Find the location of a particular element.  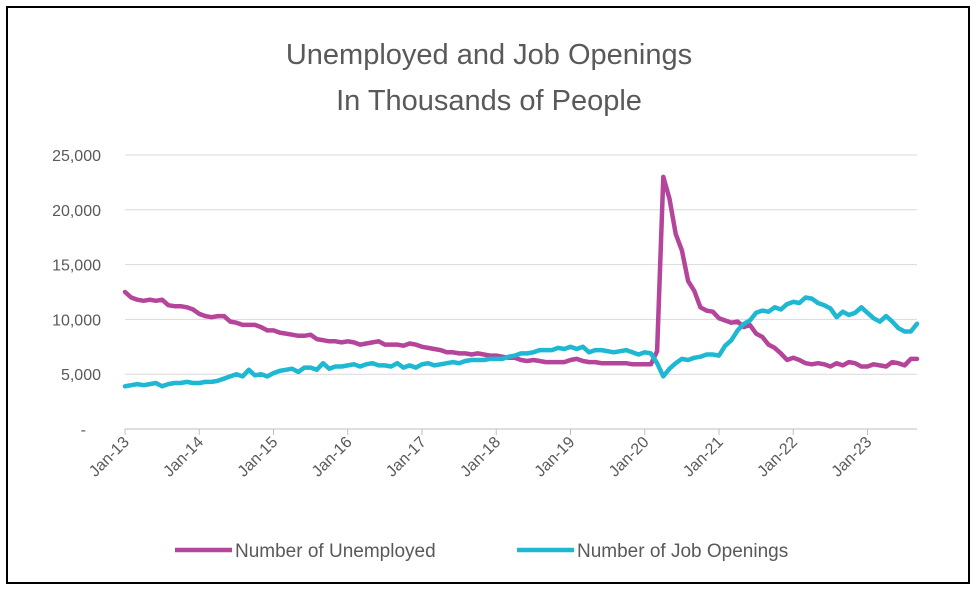

x-tick-label: Jan-14 is located at coordinates (183, 457).